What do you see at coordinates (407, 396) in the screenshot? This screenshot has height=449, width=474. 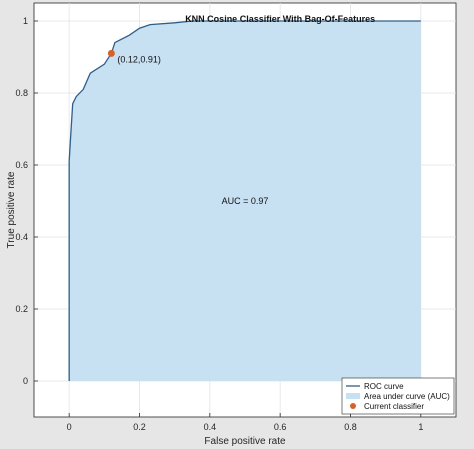 I see `legend-area-label: Area under curve (AUC)` at bounding box center [407, 396].